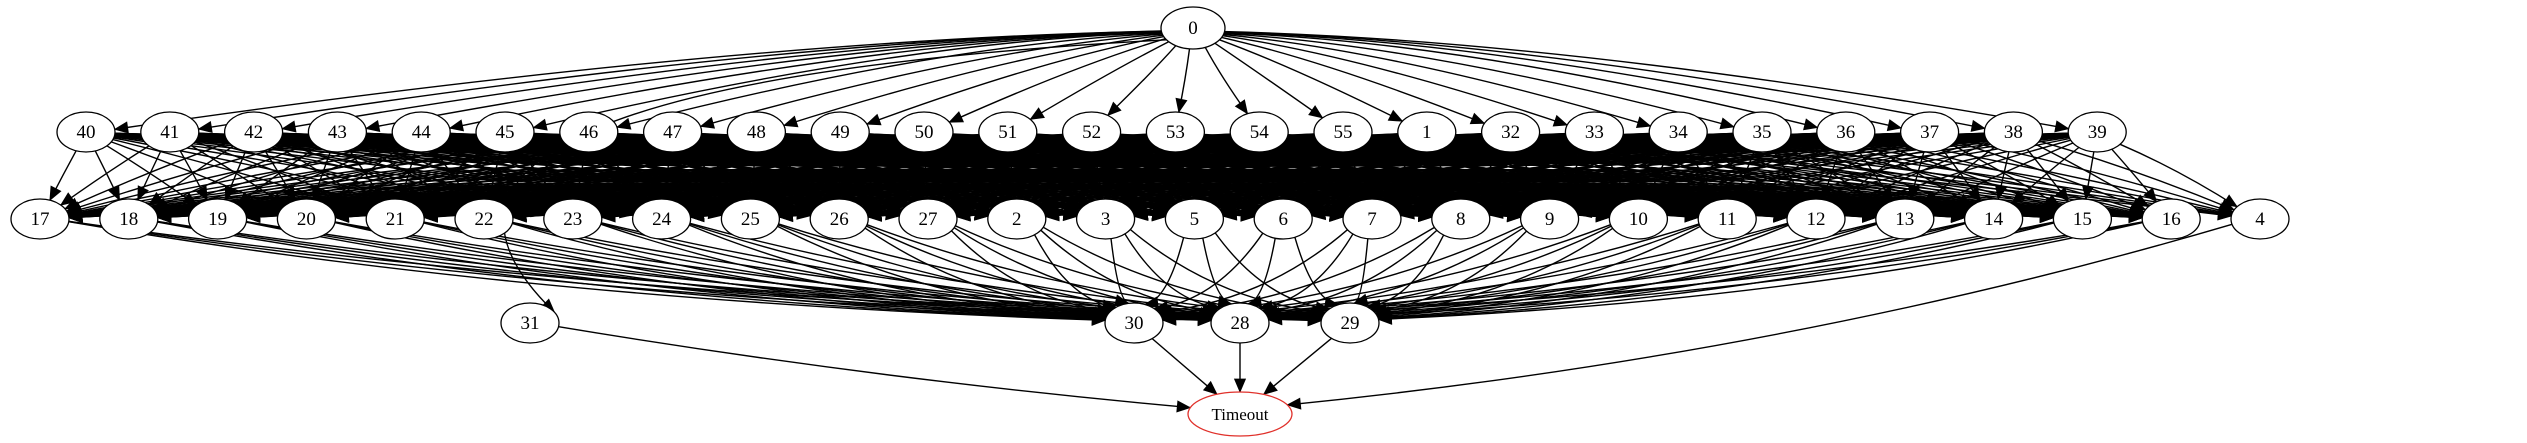  I want to click on node-28: 28, so click(1240, 323).